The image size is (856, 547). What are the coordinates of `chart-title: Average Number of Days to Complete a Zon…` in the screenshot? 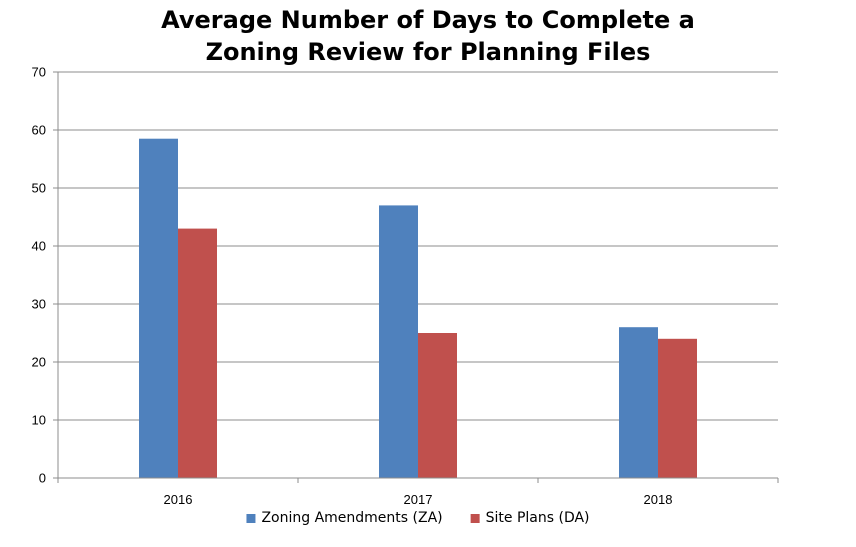 It's located at (428, 36).